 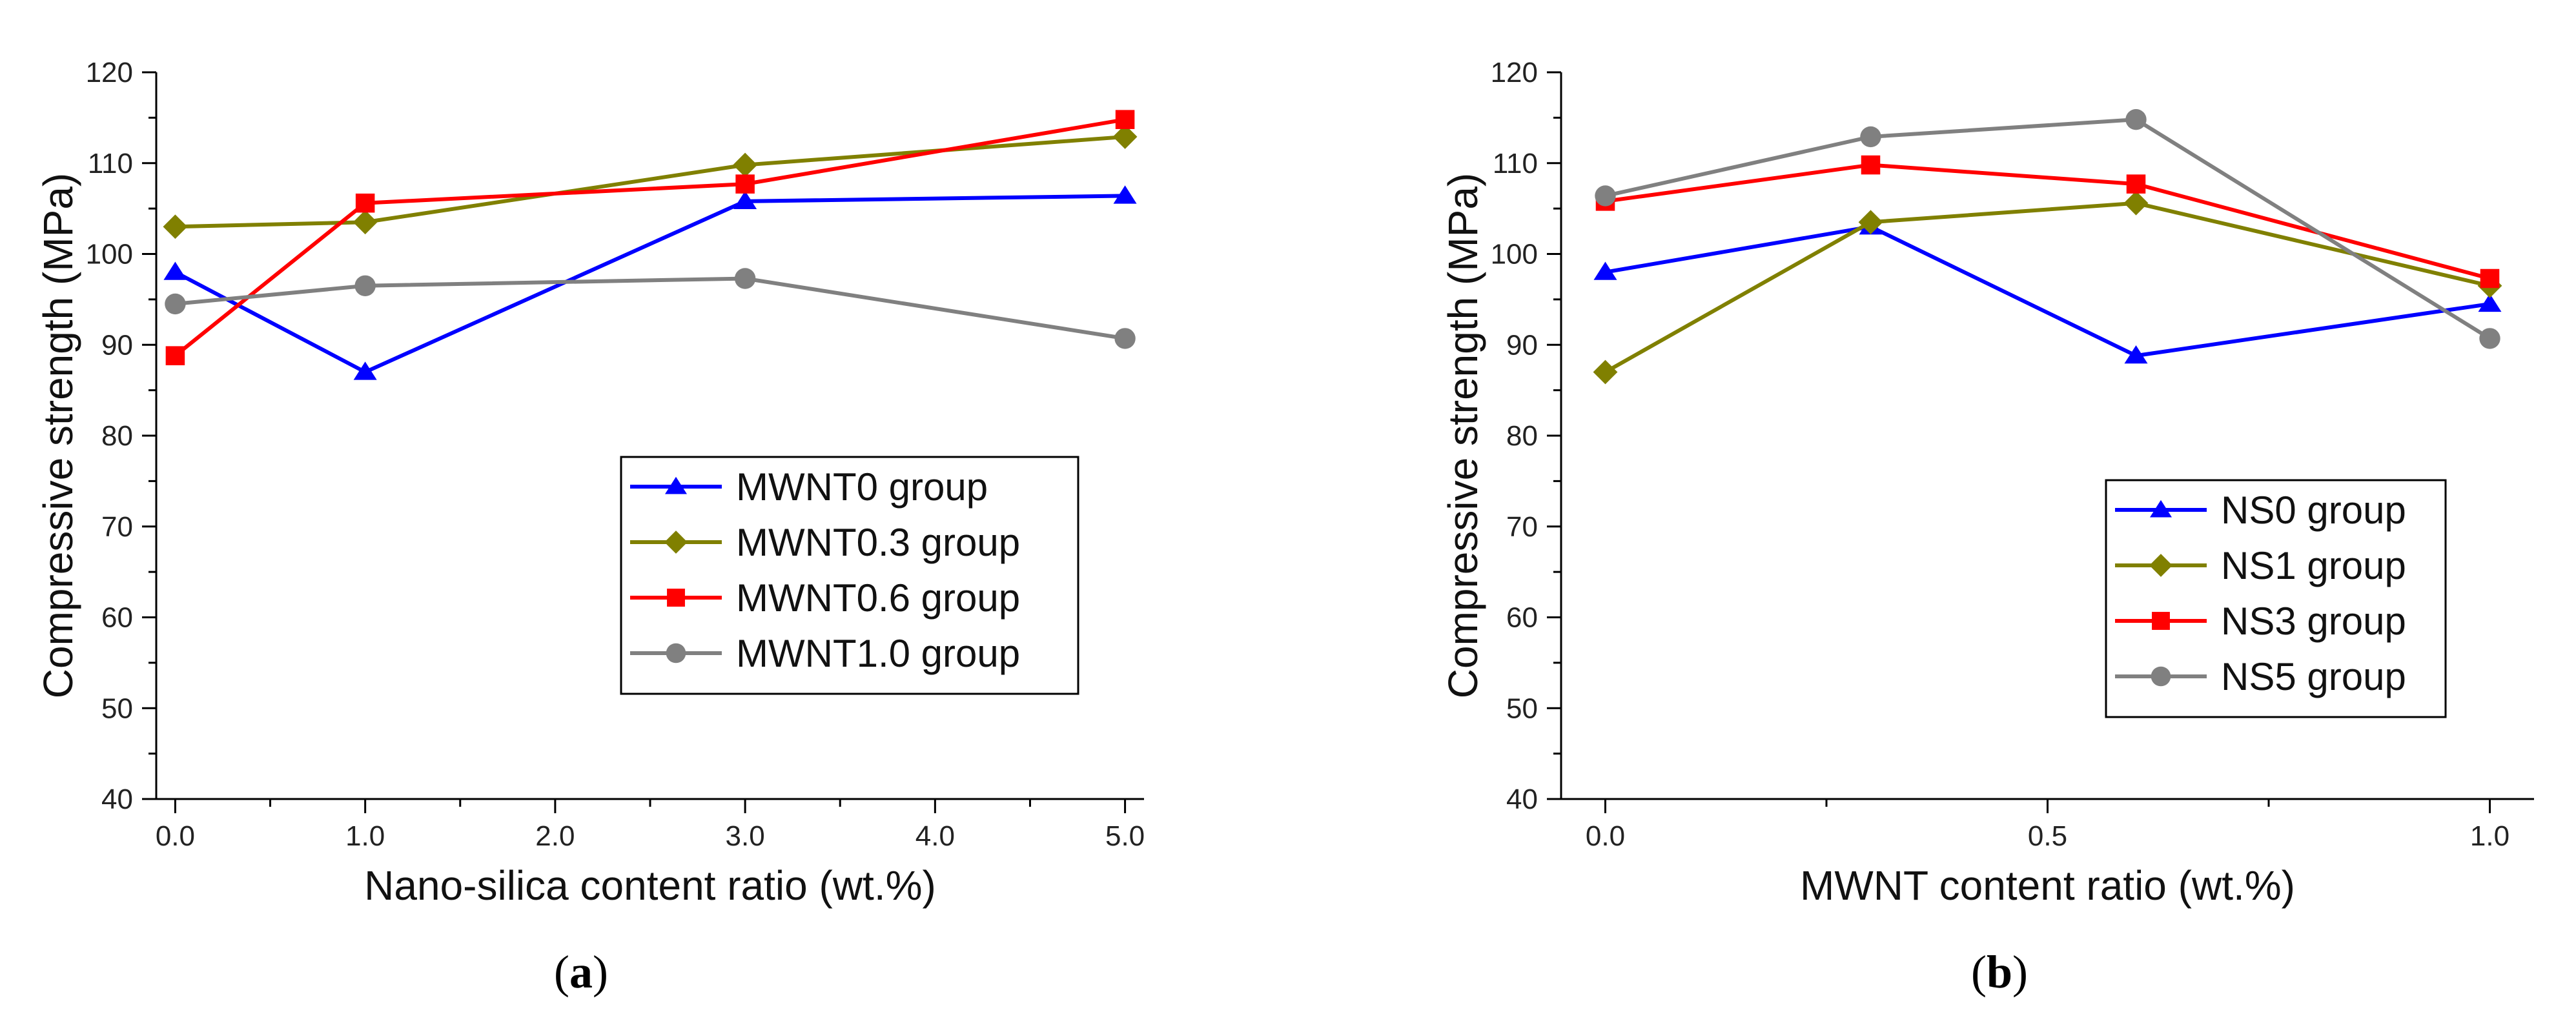 I want to click on x-tick-label: 3.0, so click(x=745, y=836).